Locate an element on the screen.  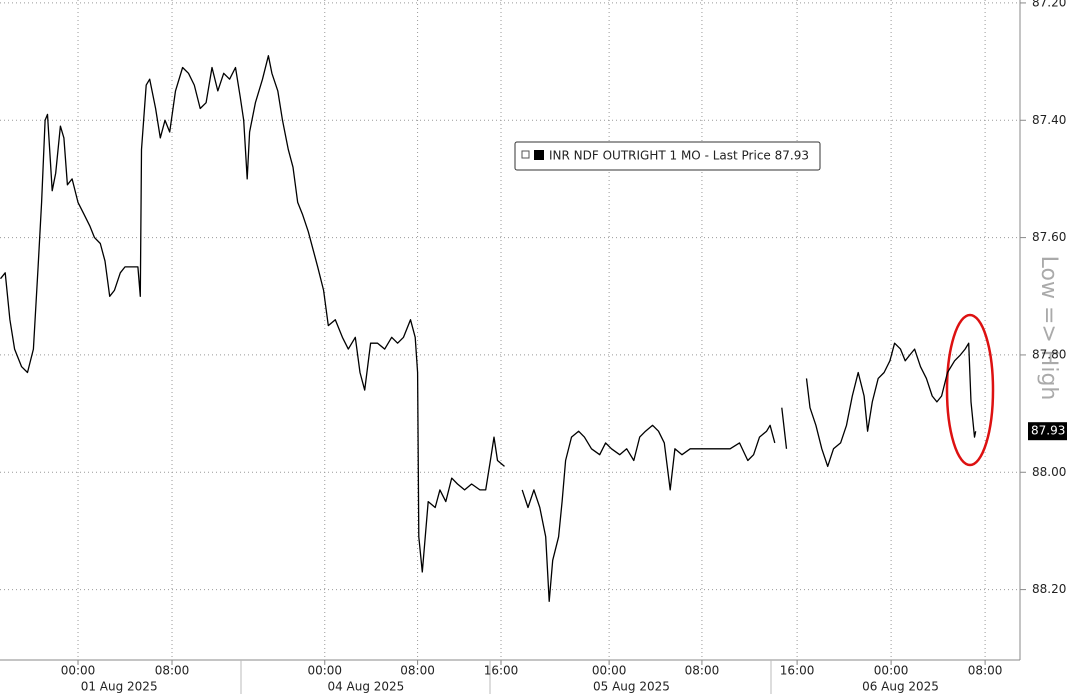
highlight-ellipse is located at coordinates (970, 390).